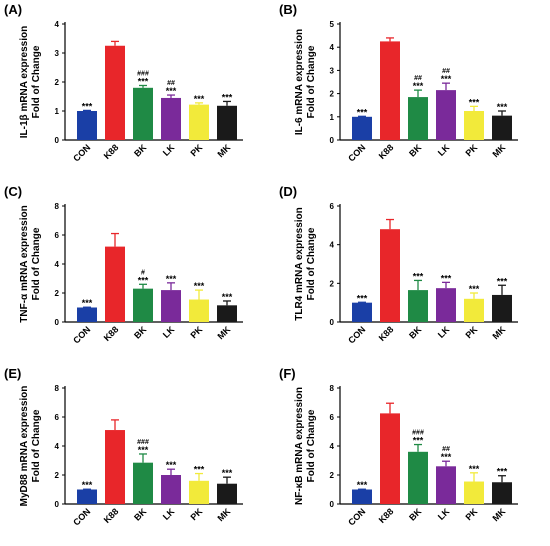 The width and height of the screenshot is (550, 546). Describe the element at coordinates (332, 388) in the screenshot. I see `y-tick-label: 8` at that location.